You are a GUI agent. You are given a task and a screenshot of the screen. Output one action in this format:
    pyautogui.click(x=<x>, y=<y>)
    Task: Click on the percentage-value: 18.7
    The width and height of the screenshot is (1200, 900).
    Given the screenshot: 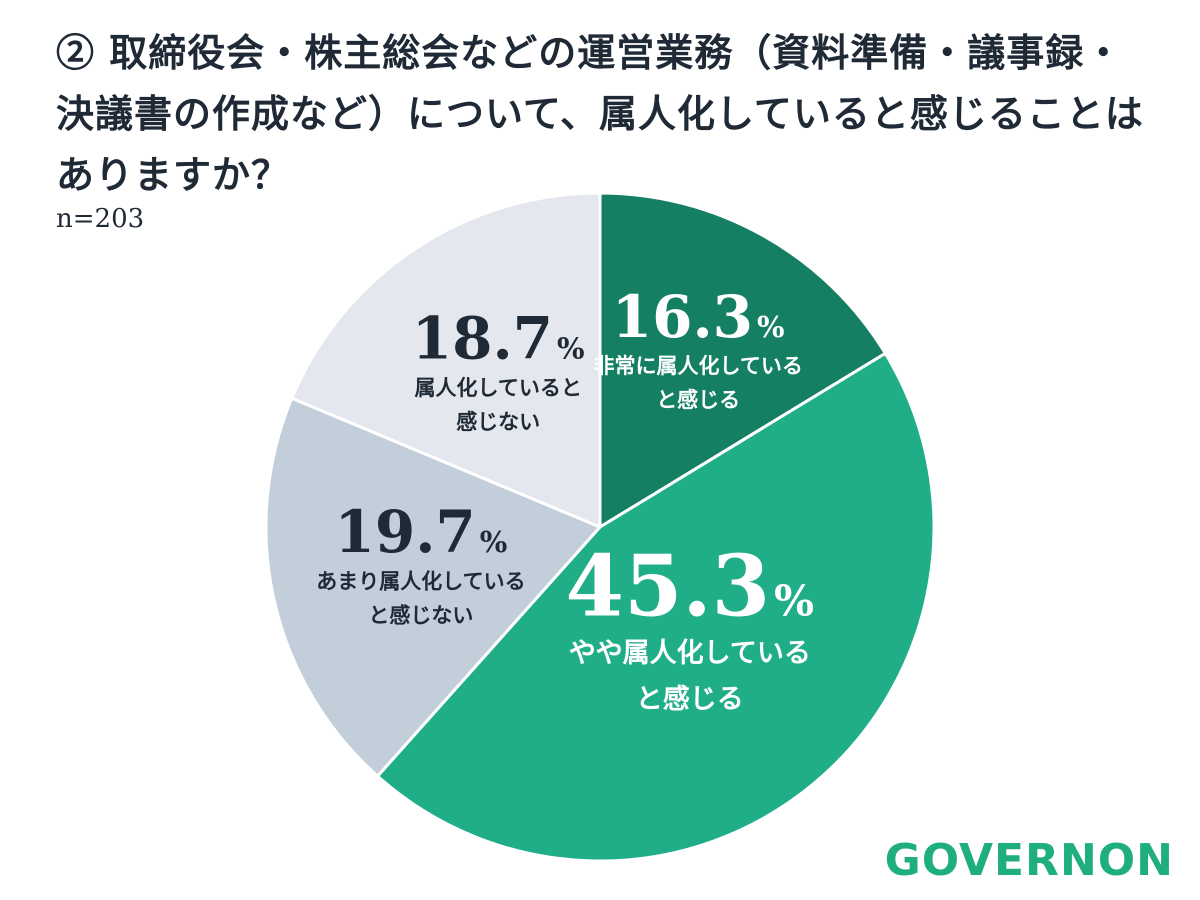 What is the action you would take?
    pyautogui.click(x=482, y=339)
    